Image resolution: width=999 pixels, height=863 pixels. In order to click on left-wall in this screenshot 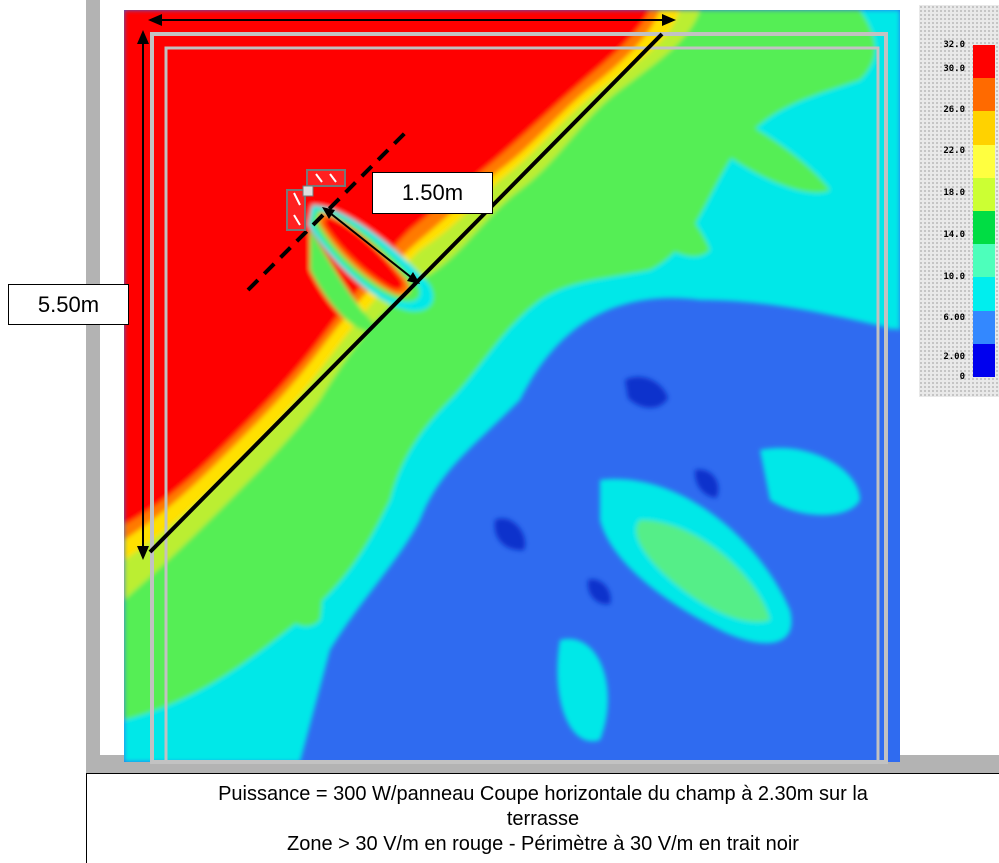, I will do `click(93, 386)`.